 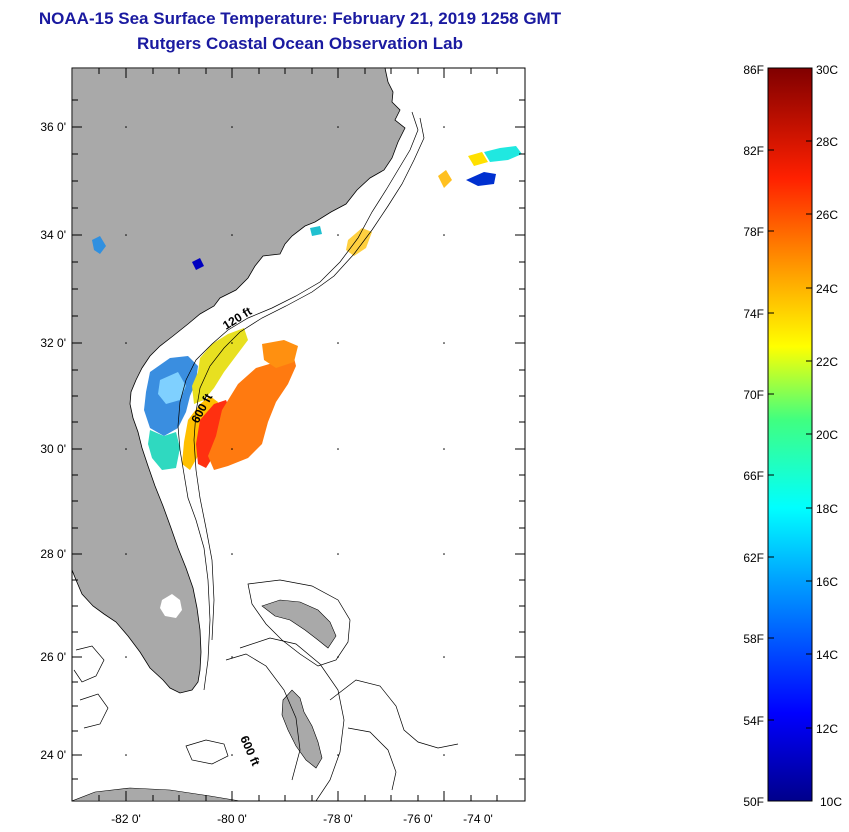 What do you see at coordinates (827, 70) in the screenshot?
I see `cb-c-30: 30C` at bounding box center [827, 70].